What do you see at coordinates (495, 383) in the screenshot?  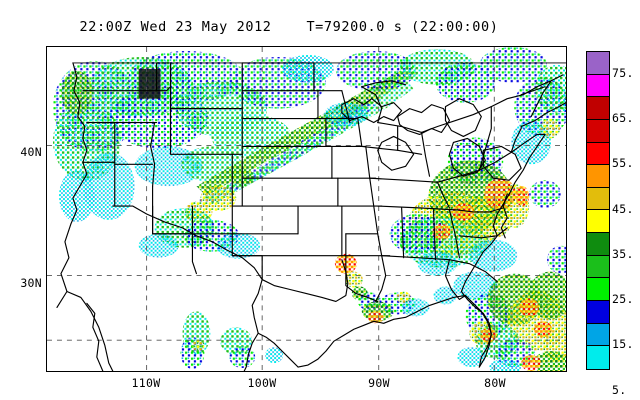 I see `x-tick-label-80w: 80W` at bounding box center [495, 383].